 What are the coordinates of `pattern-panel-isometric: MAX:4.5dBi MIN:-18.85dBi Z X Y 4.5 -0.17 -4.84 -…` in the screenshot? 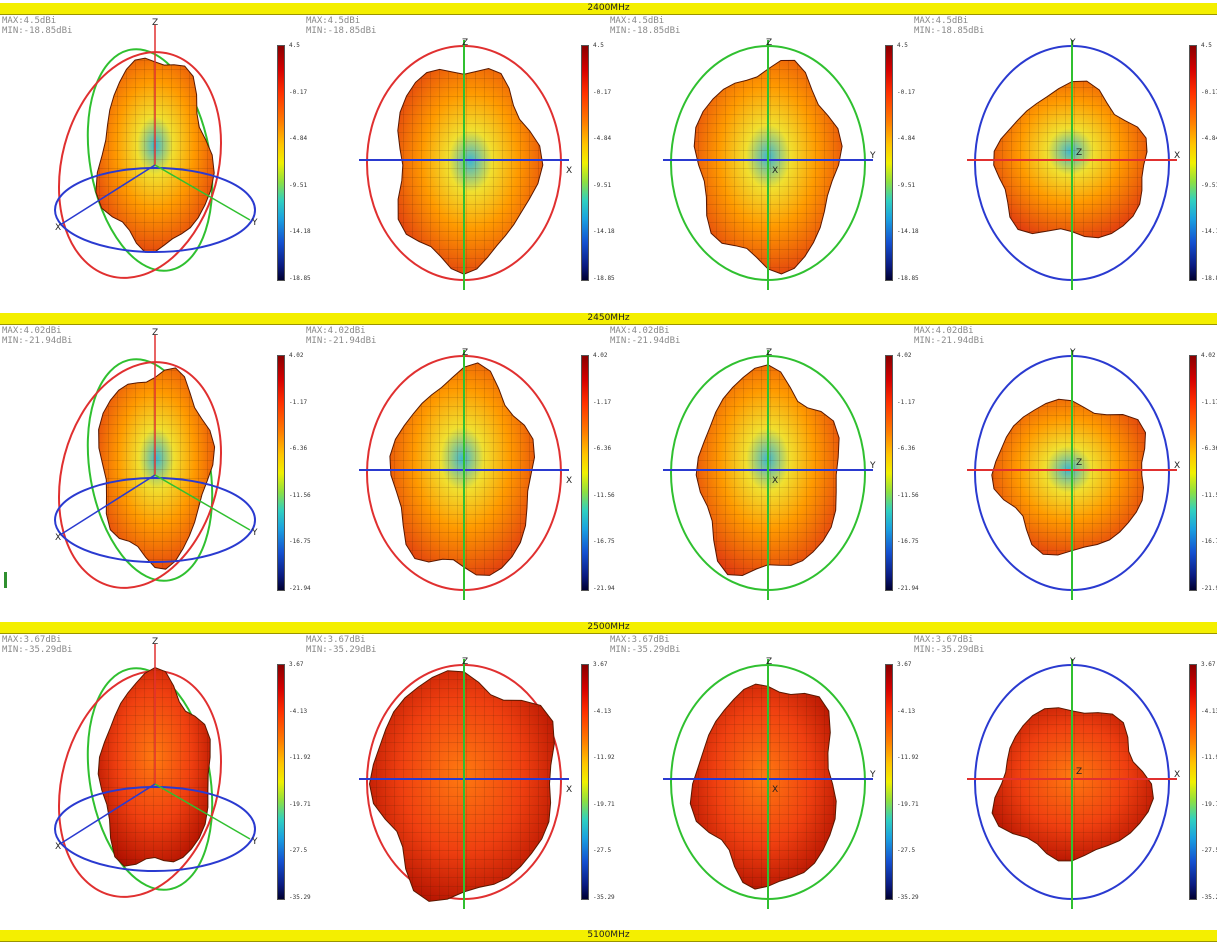 It's located at (155, 165).